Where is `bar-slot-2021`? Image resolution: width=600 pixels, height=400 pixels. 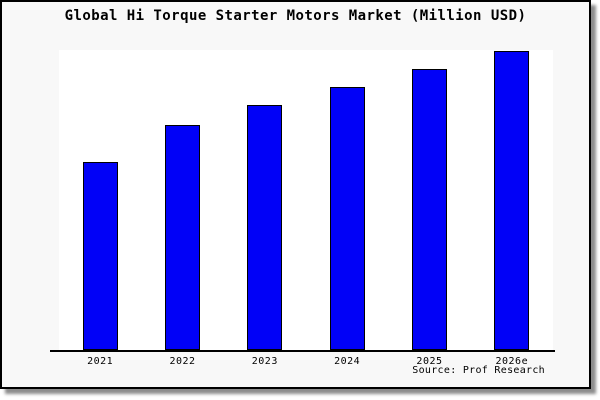 bar-slot-2021 is located at coordinates (100, 200).